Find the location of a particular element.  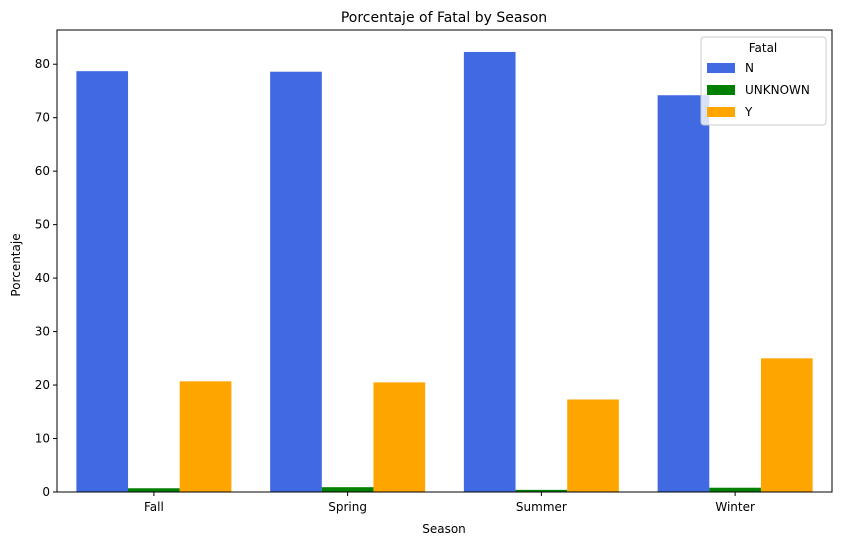

y-tick-label: 40 is located at coordinates (42, 278).